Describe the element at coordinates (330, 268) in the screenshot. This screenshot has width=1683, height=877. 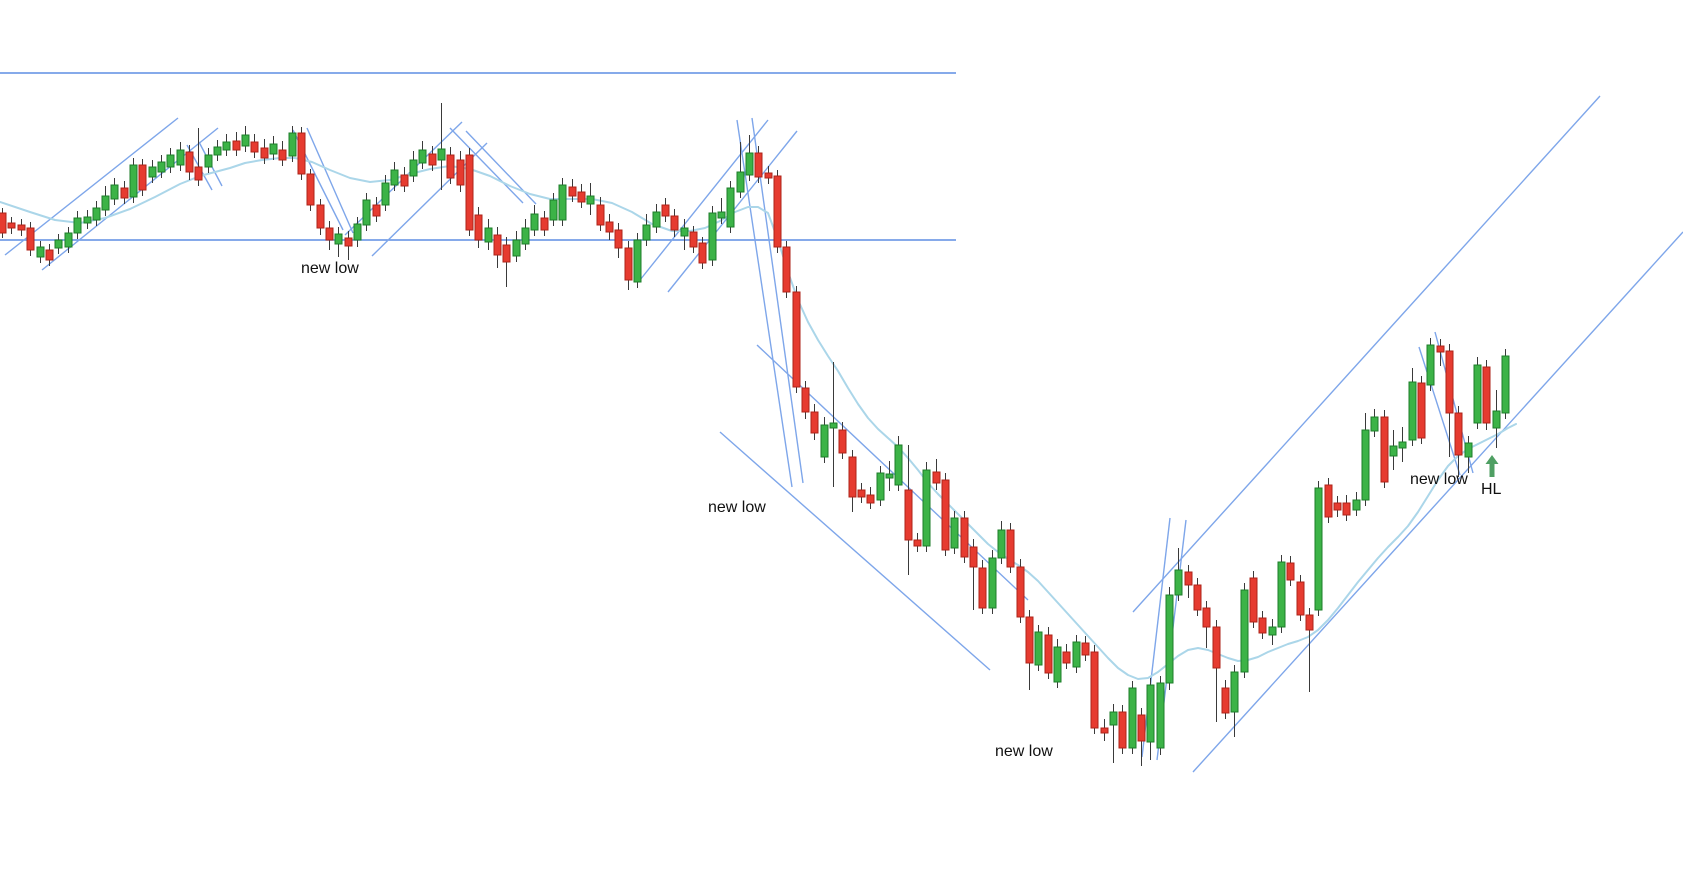
I see `annotation-new-low-1: new low` at that location.